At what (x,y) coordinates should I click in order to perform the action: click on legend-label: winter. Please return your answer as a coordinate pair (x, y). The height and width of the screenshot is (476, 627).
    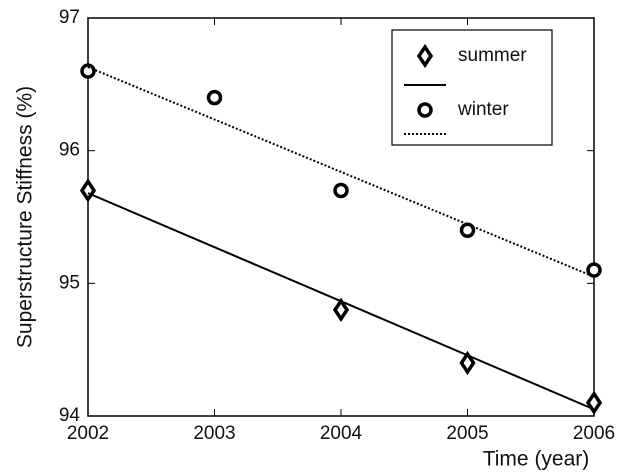
    Looking at the image, I should click on (483, 109).